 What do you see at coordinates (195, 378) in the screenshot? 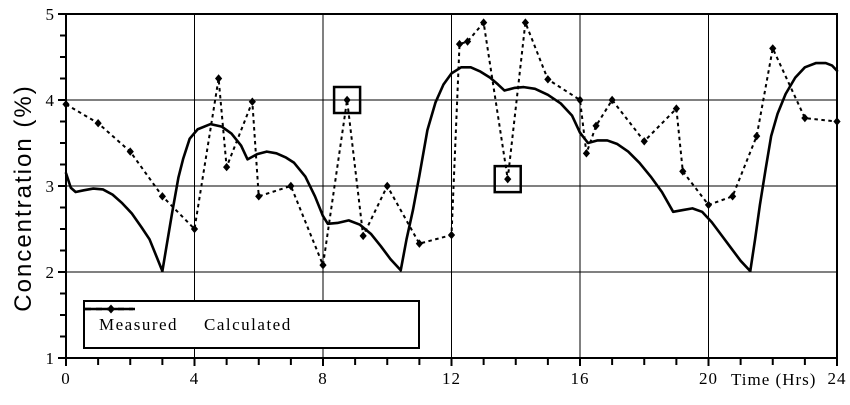
I see `x-tick-label: 4` at bounding box center [195, 378].